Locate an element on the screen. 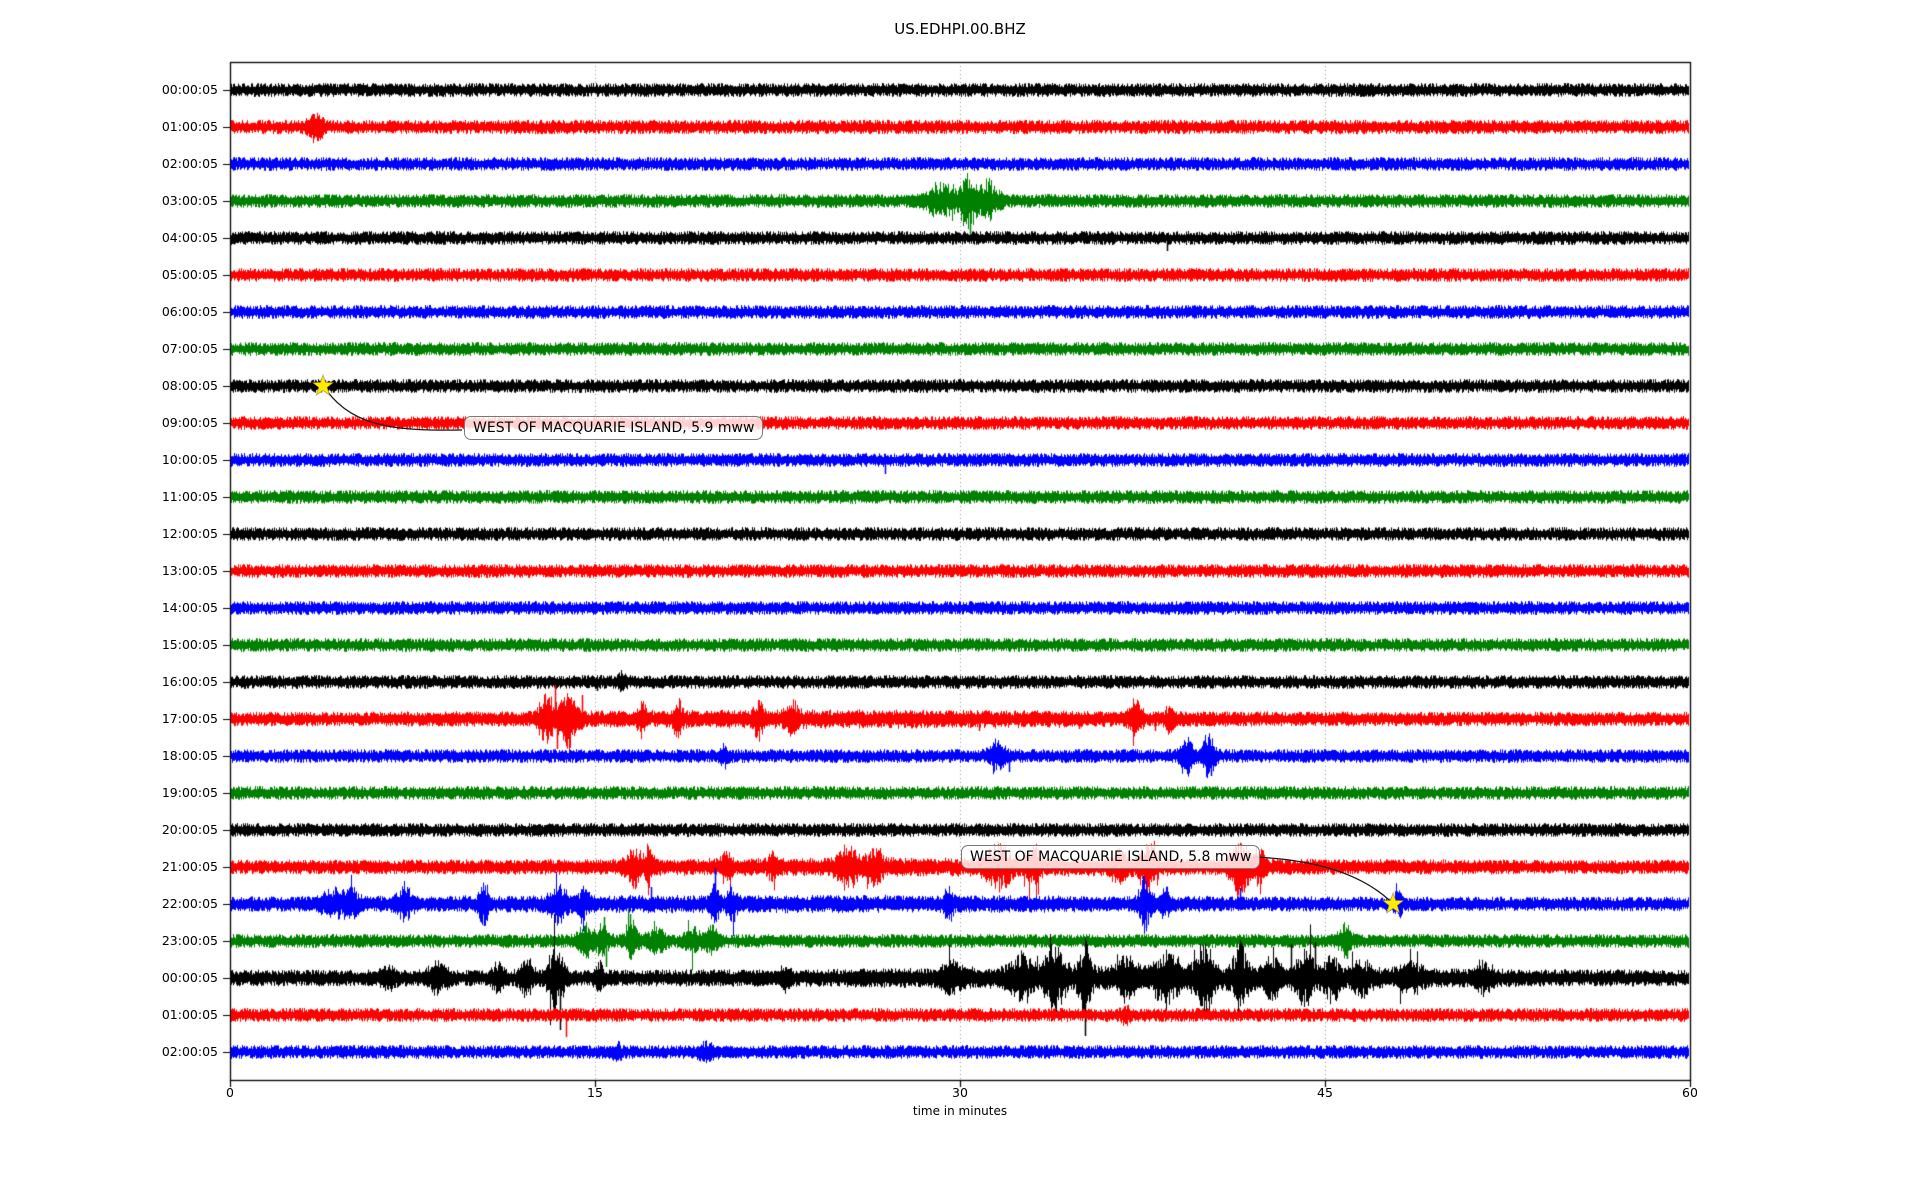 Image resolution: width=1920 pixels, height=1200 pixels. y-axis-label: 13:00:05 is located at coordinates (189, 570).